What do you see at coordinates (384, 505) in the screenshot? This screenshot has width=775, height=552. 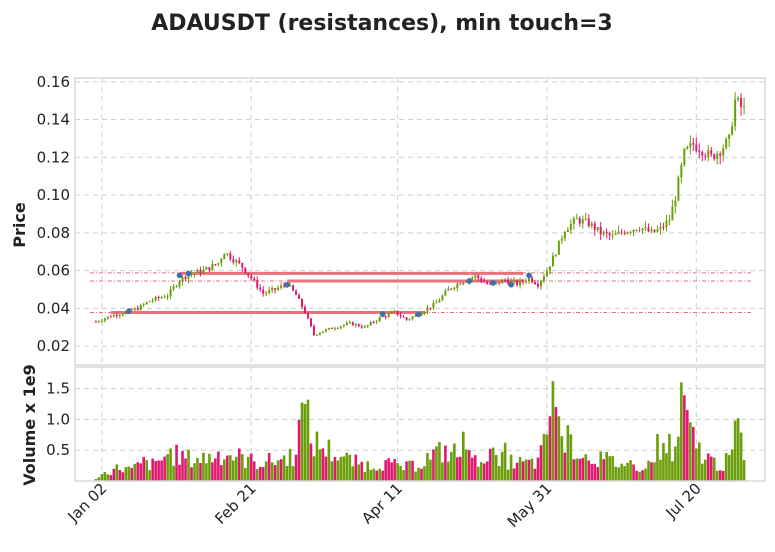 I see `x-ticks: Jan 02 Feb 21 Apr 11 May 31 Jul 20` at bounding box center [384, 505].